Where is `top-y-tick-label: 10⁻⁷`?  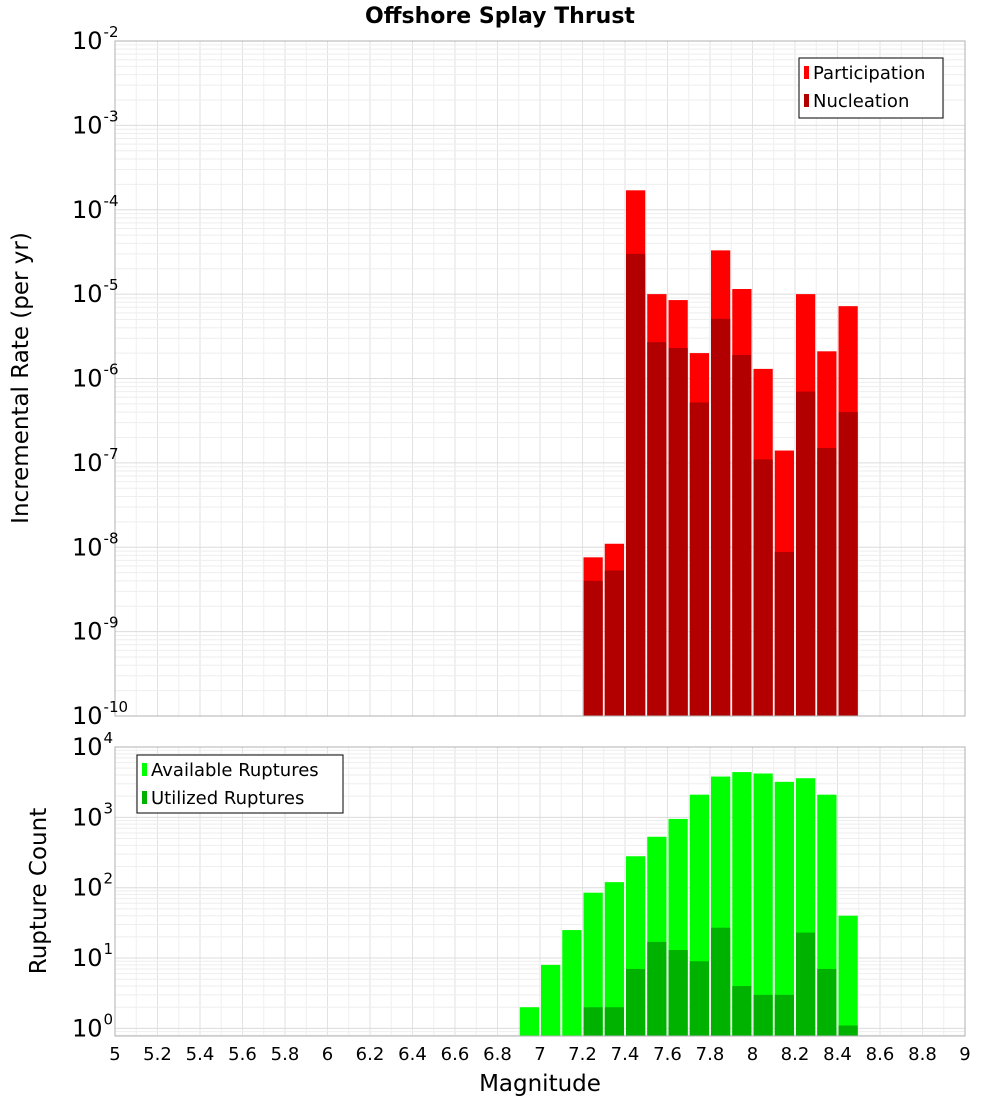
top-y-tick-label: 10⁻⁷ is located at coordinates (95, 461).